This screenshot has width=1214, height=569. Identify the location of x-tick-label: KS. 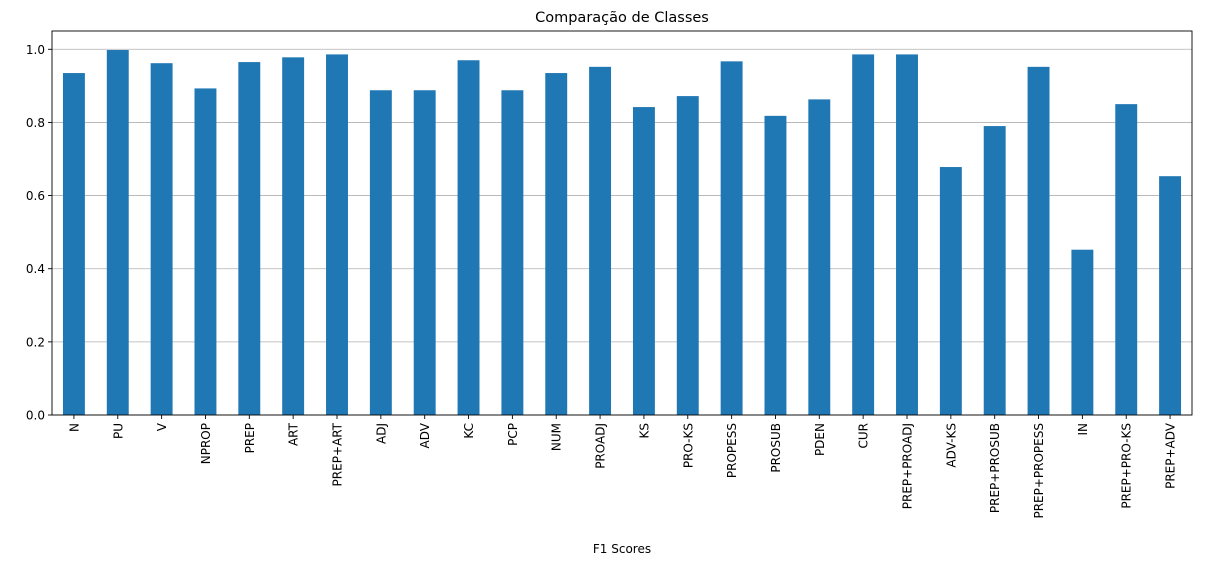
(644, 431).